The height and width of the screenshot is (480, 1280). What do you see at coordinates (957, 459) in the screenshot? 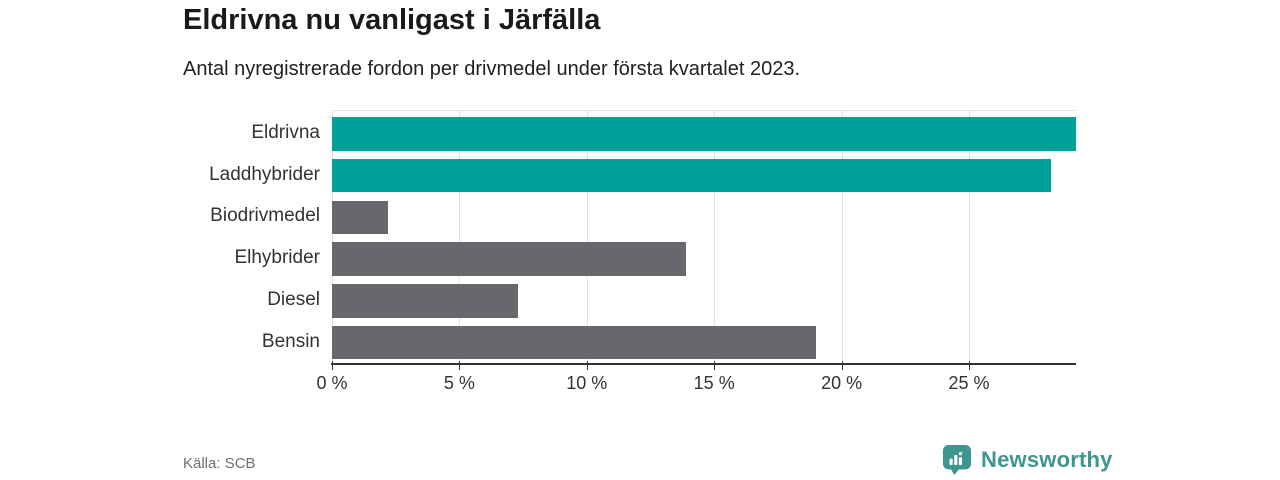
I see `newsworthy-logo-icon` at bounding box center [957, 459].